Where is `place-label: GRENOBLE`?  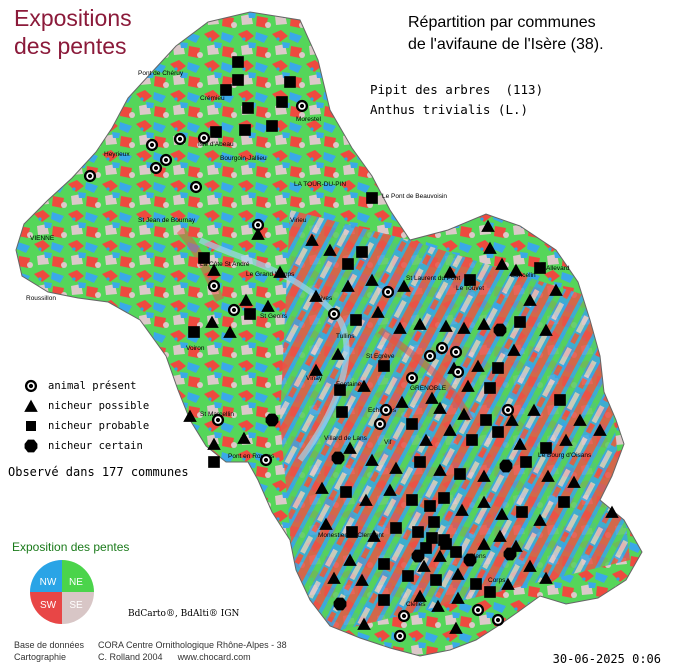
place-label: GRENOBLE is located at coordinates (428, 388).